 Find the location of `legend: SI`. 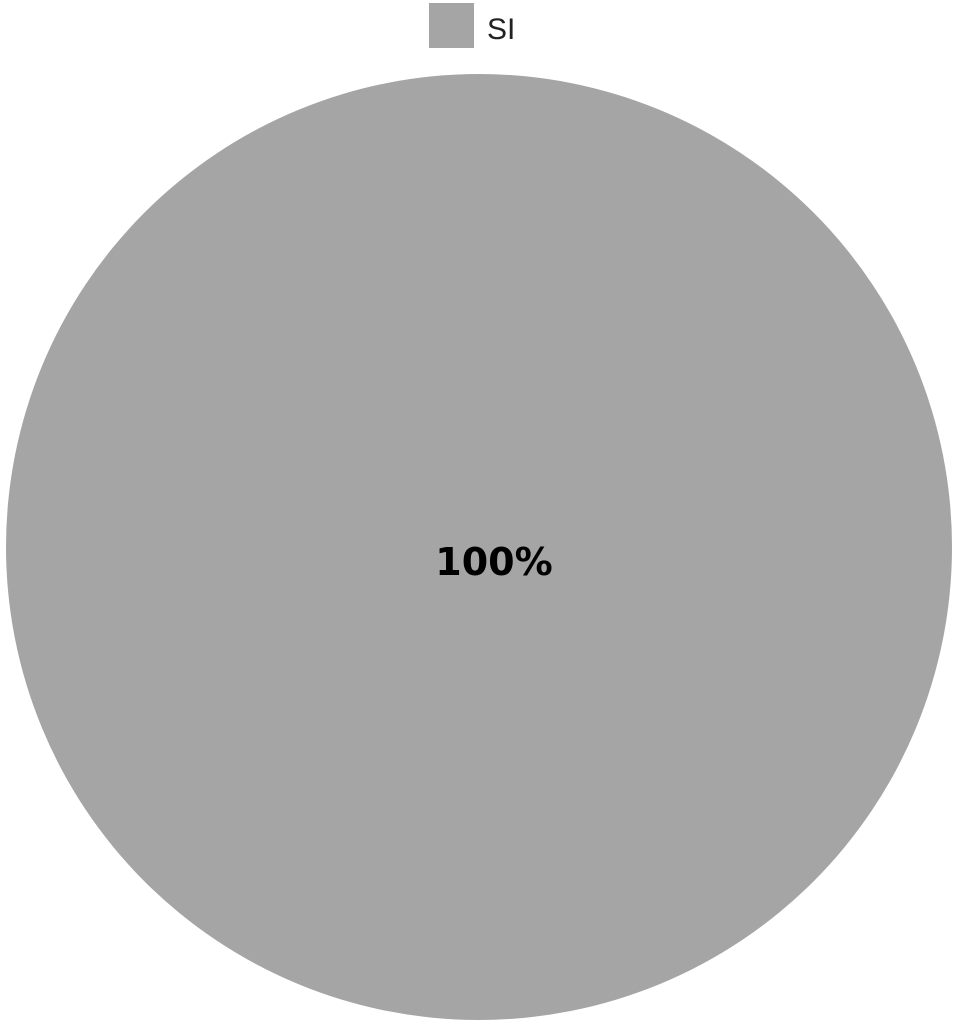

legend: SI is located at coordinates (472, 25).